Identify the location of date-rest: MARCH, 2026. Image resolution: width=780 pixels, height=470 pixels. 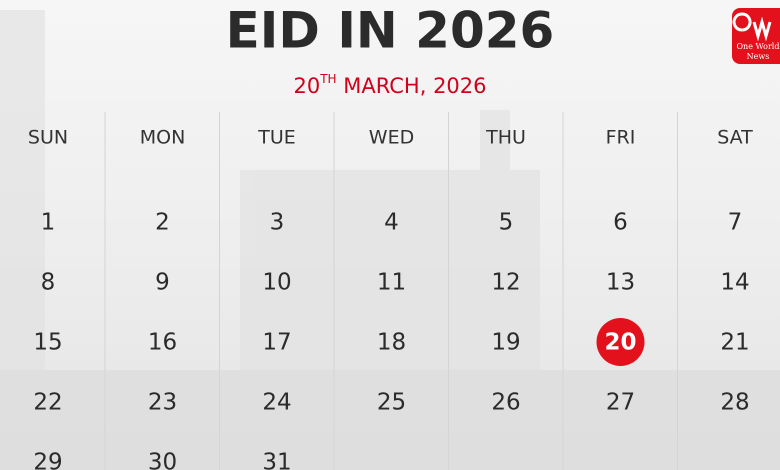
(412, 86).